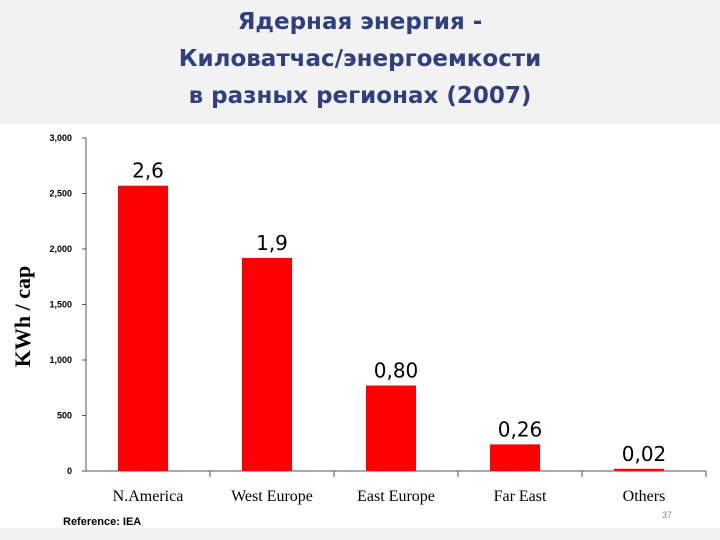 Image resolution: width=720 pixels, height=540 pixels. Describe the element at coordinates (102, 522) in the screenshot. I see `reference-note: Reference: IEA` at that location.